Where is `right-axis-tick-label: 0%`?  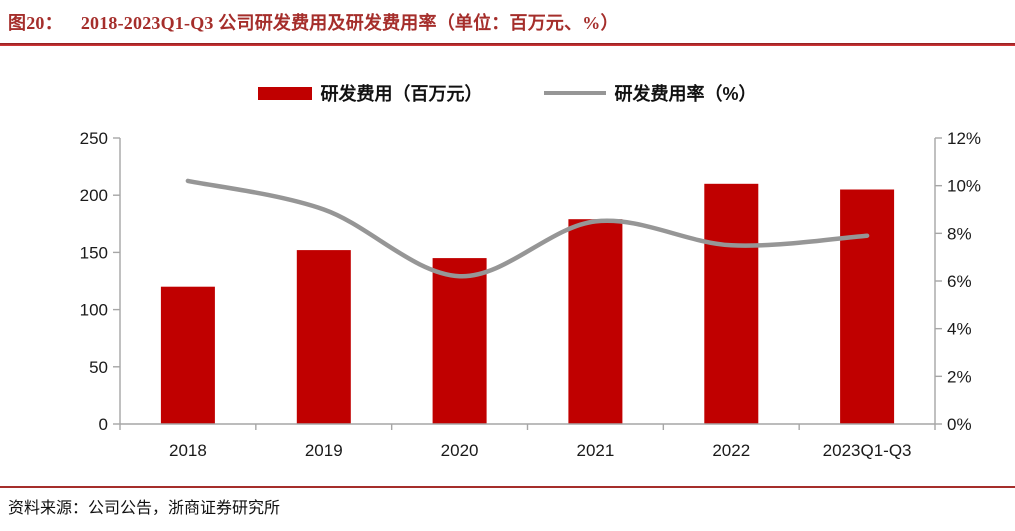 right-axis-tick-label: 0% is located at coordinates (959, 424).